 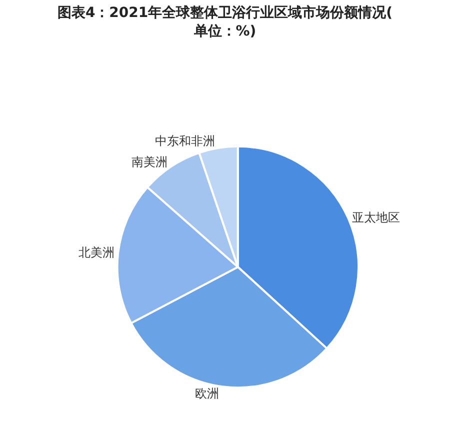 I want to click on slice-label: 欧洲, so click(x=206, y=393).